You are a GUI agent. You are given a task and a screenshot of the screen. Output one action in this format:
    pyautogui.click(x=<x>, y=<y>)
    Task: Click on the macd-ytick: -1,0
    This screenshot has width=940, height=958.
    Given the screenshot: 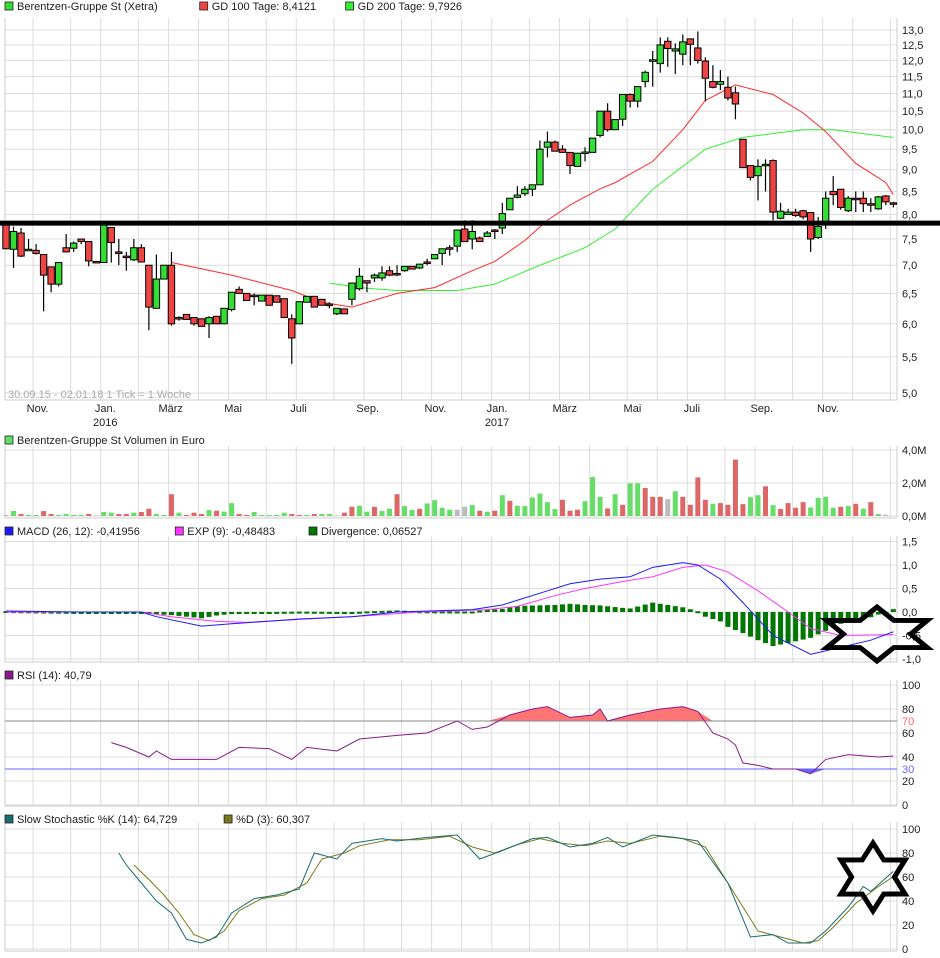 What is the action you would take?
    pyautogui.click(x=911, y=660)
    